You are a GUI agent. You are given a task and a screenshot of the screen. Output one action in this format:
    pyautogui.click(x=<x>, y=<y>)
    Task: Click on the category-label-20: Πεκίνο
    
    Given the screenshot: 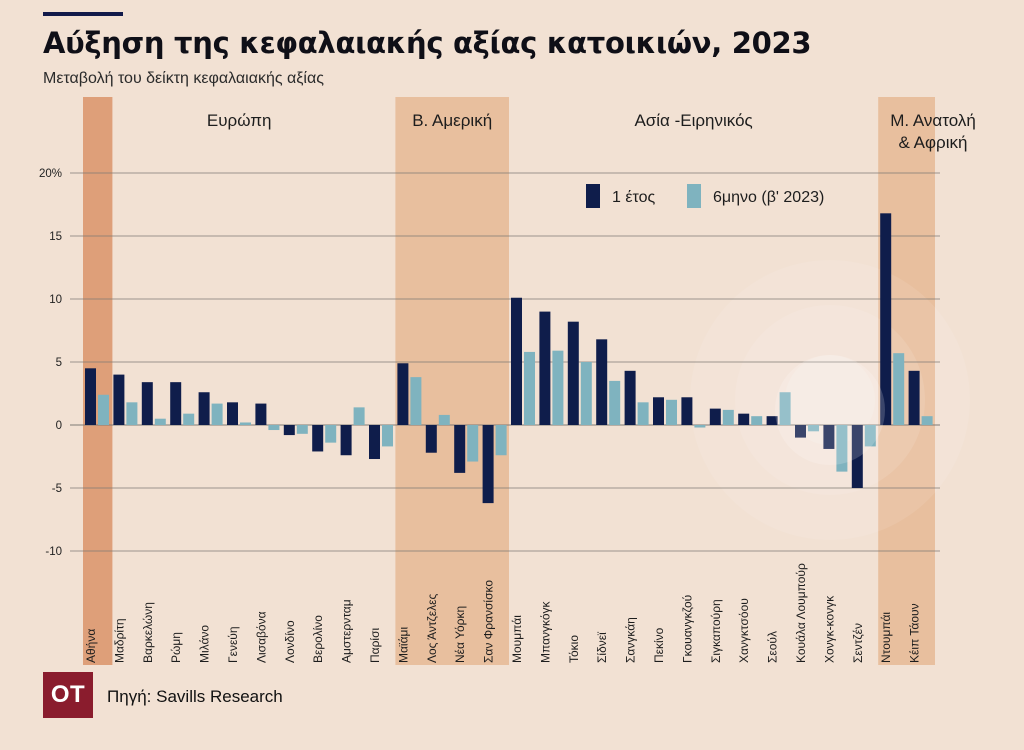 What is the action you would take?
    pyautogui.click(x=659, y=645)
    